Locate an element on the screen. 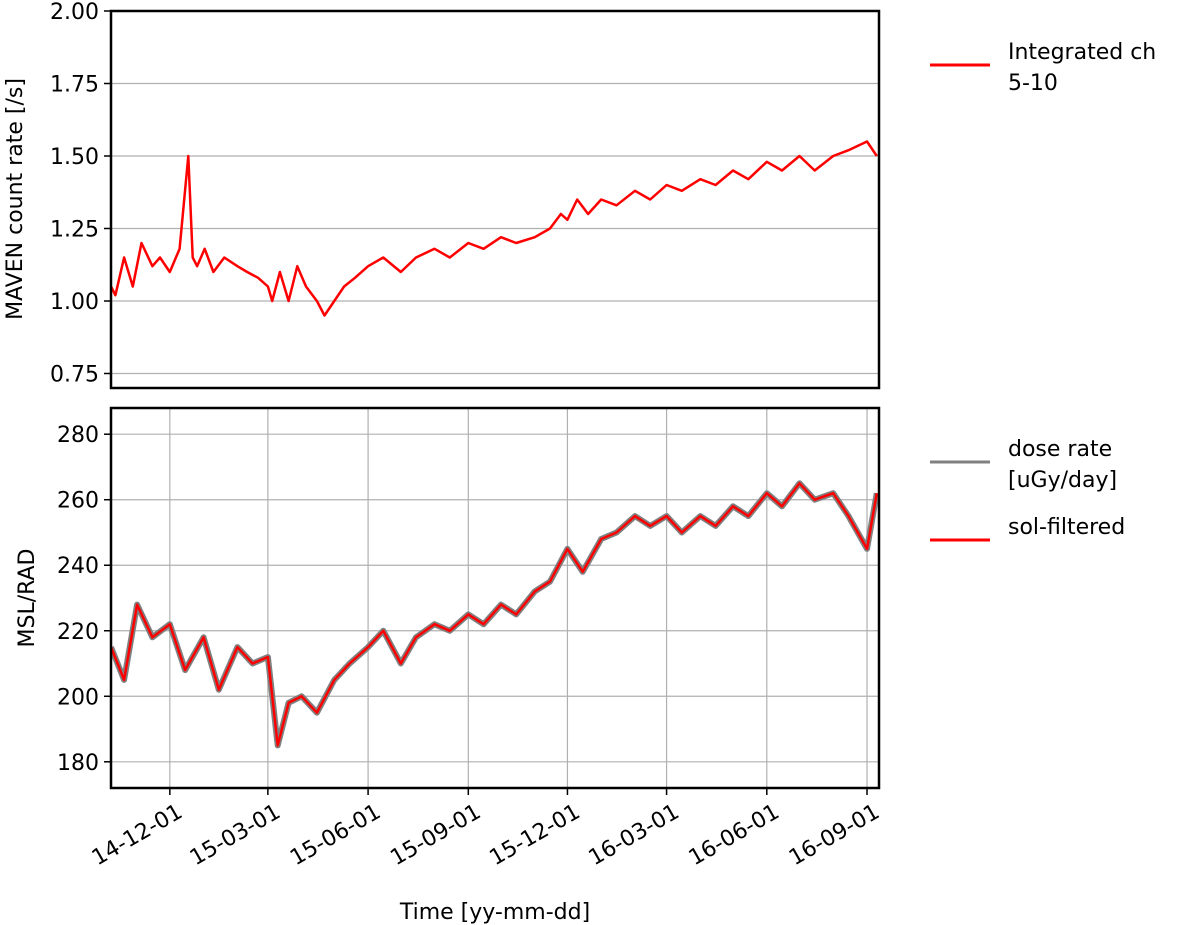 The height and width of the screenshot is (925, 1200). bottom-legend-label: [uGy/day] is located at coordinates (1062, 480).